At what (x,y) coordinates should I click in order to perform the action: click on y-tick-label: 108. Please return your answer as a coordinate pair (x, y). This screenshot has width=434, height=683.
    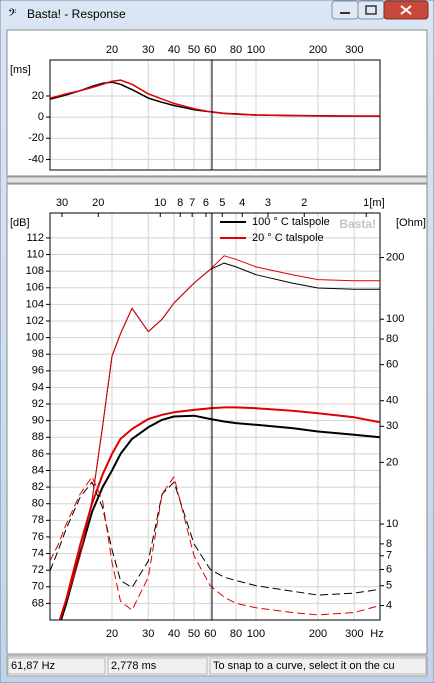
    Looking at the image, I should click on (35, 271).